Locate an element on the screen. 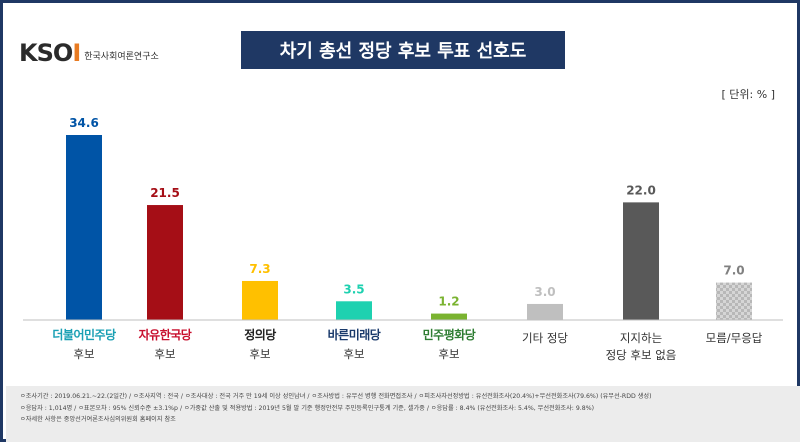 The image size is (800, 442). bar-value-label-3: 3.5 is located at coordinates (353, 289).